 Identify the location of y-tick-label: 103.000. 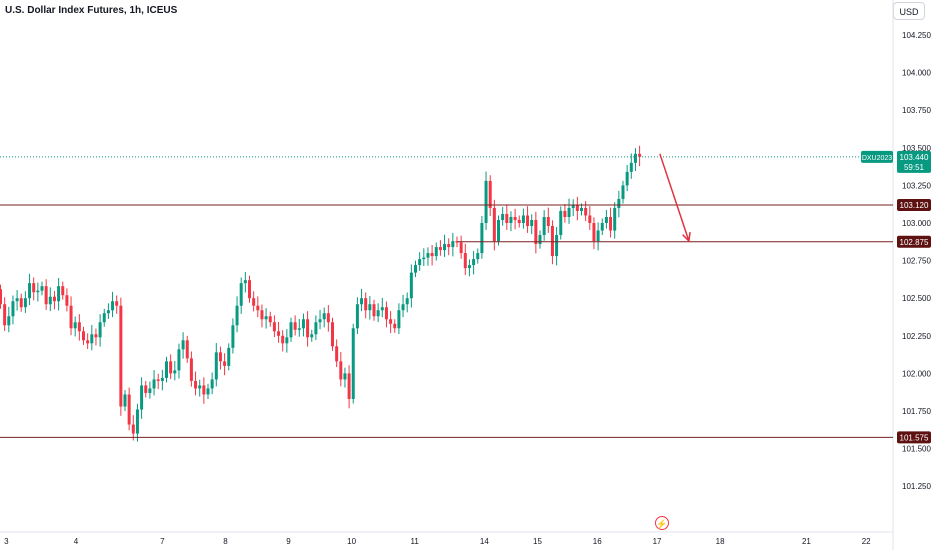
(916, 223).